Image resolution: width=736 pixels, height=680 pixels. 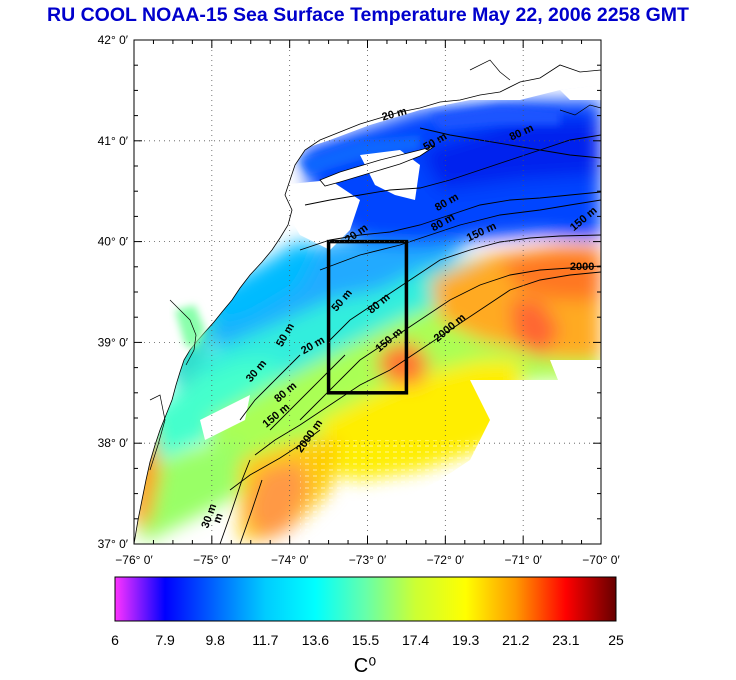 I want to click on colorbar-unit: C⁰, so click(x=365, y=666).